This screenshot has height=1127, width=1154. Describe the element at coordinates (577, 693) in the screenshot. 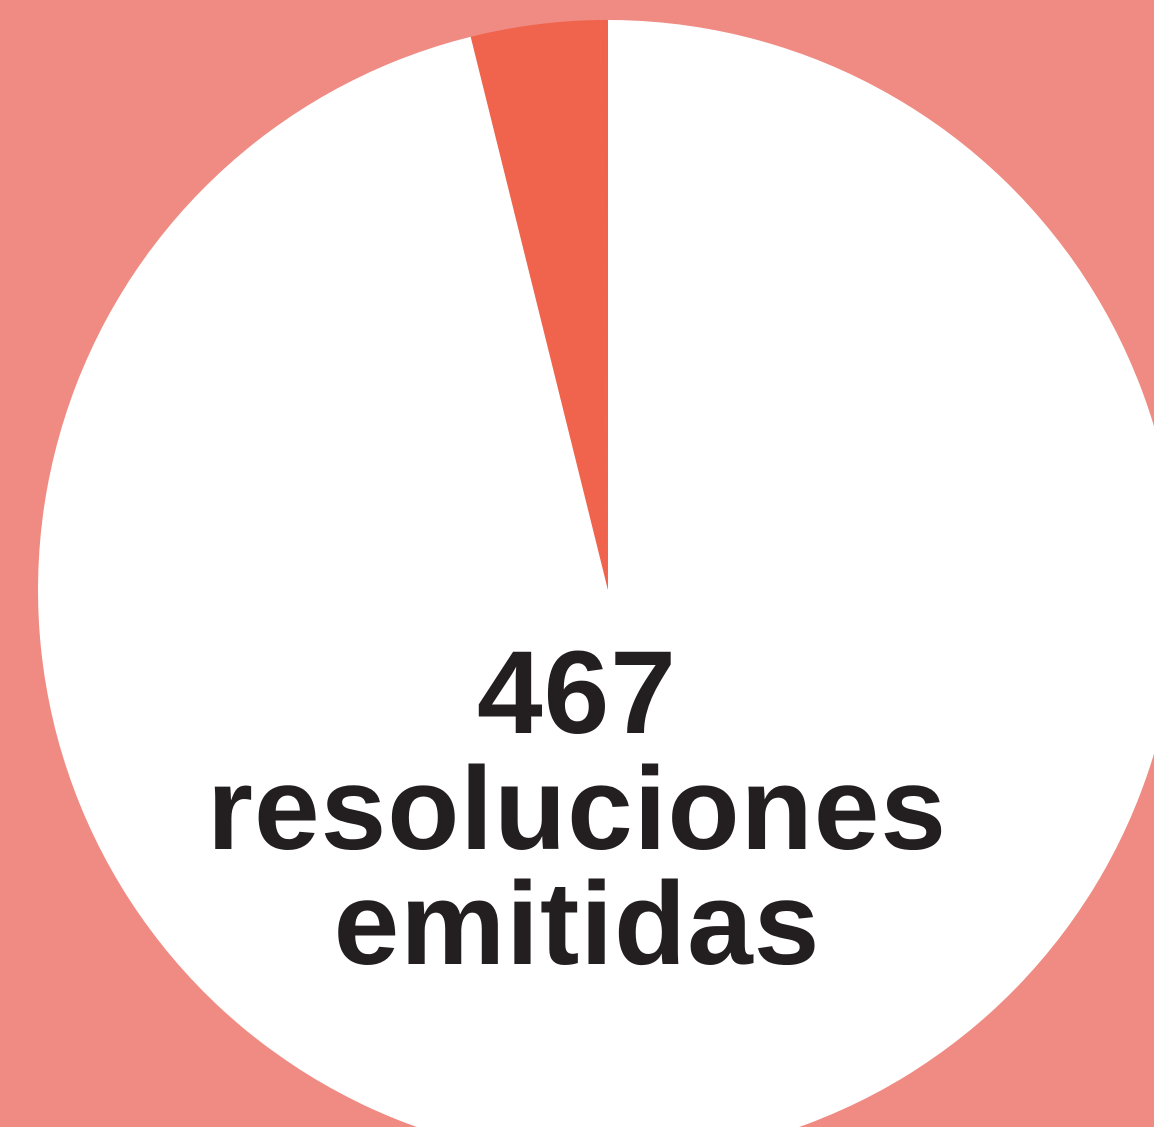

I see `total-resolutions-number: 467` at that location.